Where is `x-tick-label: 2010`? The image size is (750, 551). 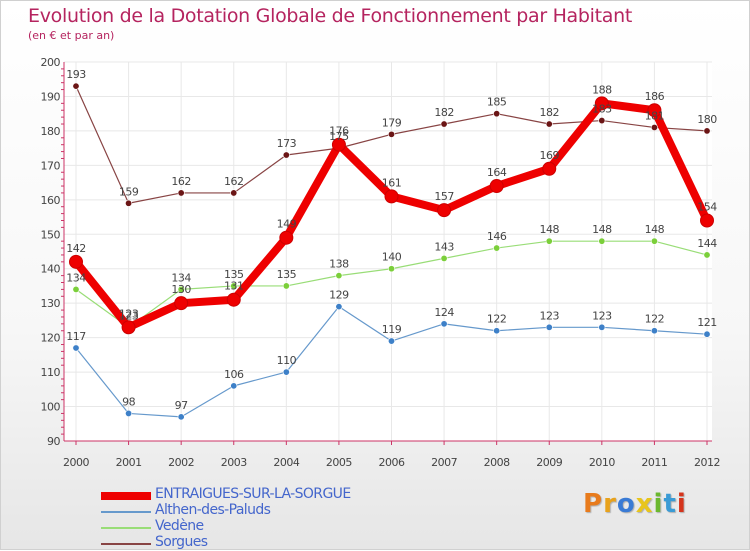
x-tick-label: 2010 is located at coordinates (602, 462).